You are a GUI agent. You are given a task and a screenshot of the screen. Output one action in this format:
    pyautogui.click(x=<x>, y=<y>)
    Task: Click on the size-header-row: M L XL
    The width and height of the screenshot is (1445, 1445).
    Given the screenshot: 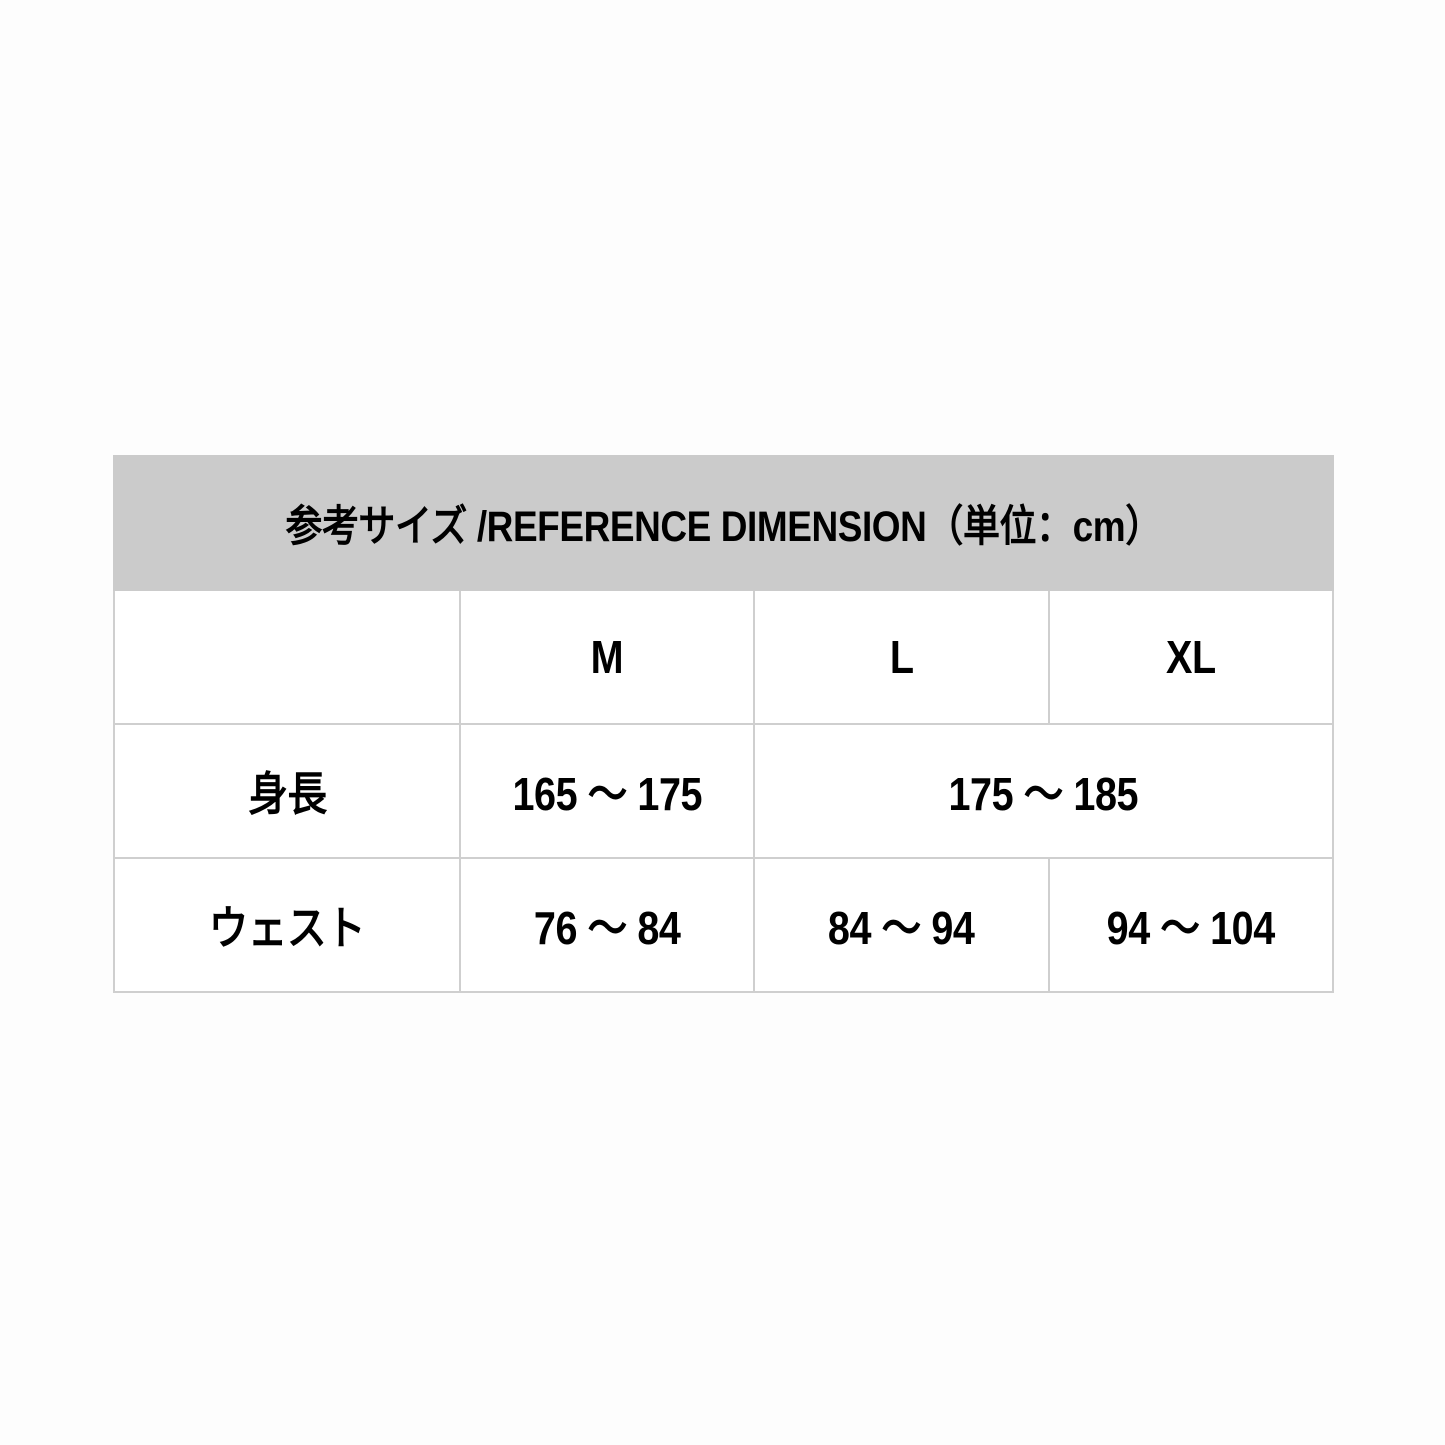 What is the action you would take?
    pyautogui.click(x=724, y=657)
    